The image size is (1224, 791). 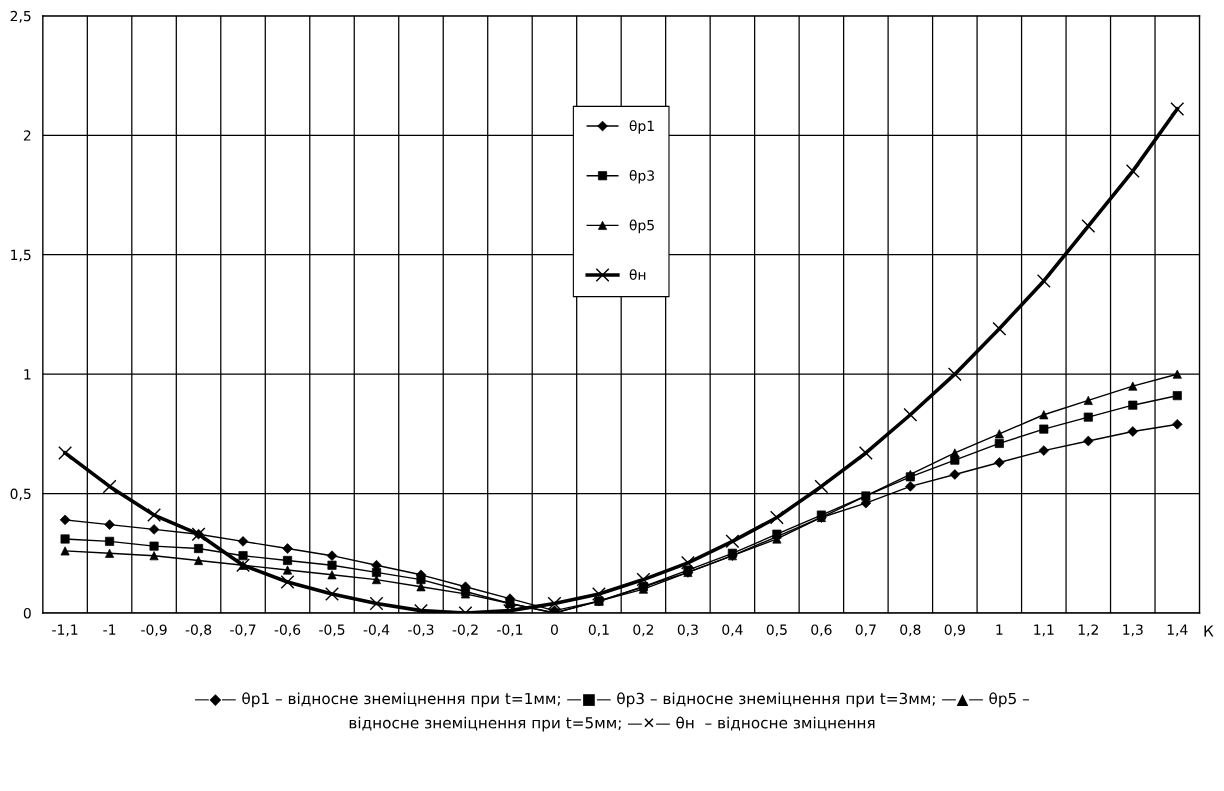 What do you see at coordinates (910, 630) in the screenshot?
I see `x-tick-label: 0,8` at bounding box center [910, 630].